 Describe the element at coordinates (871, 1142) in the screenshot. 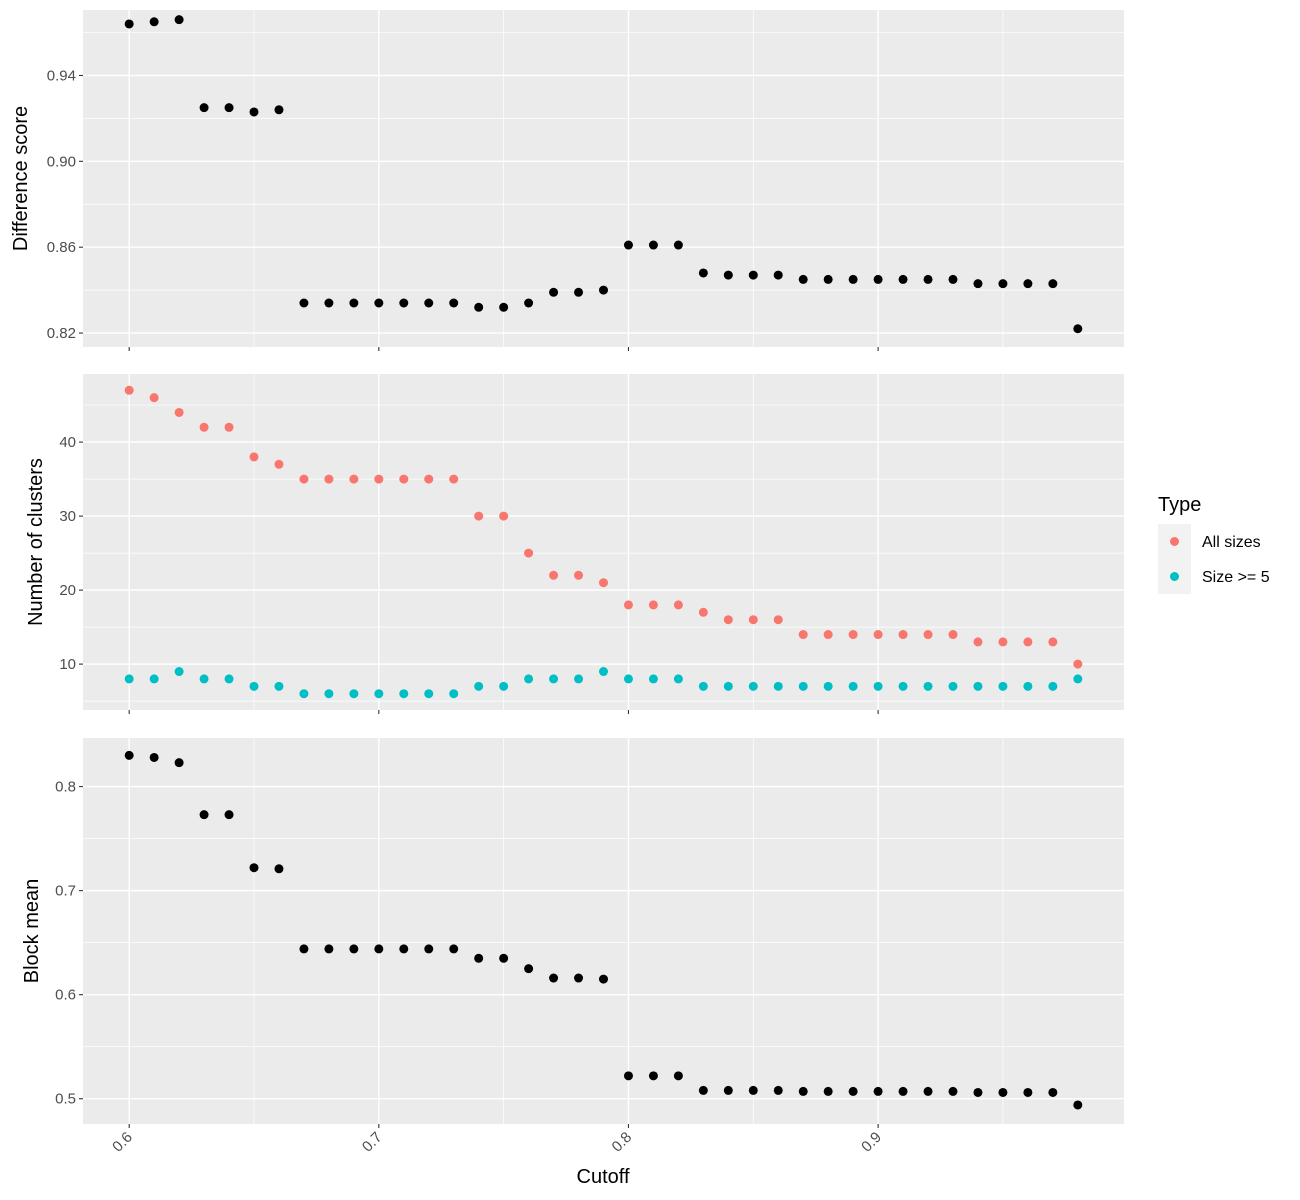

I see `x-tick-label: 0.9` at that location.